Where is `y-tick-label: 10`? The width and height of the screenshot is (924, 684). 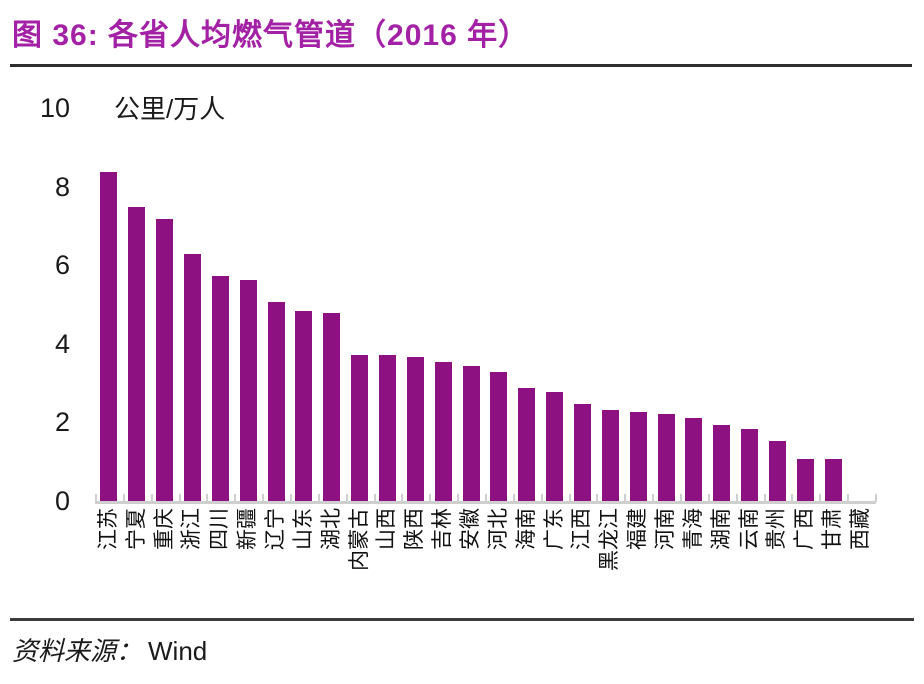 y-tick-label: 10 is located at coordinates (54, 107).